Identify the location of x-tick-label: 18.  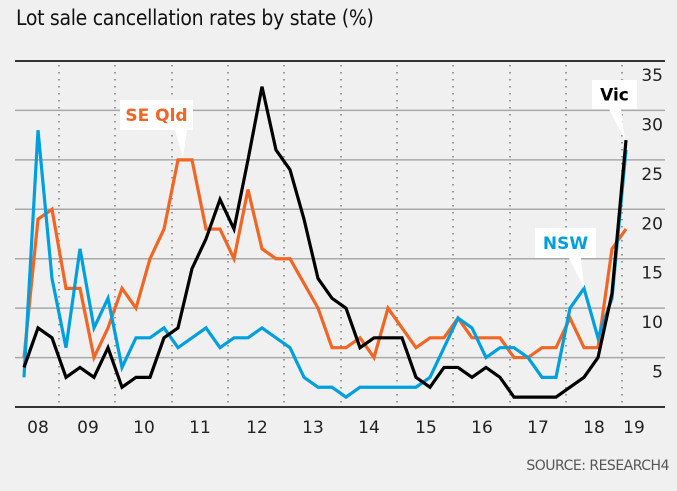
(594, 428).